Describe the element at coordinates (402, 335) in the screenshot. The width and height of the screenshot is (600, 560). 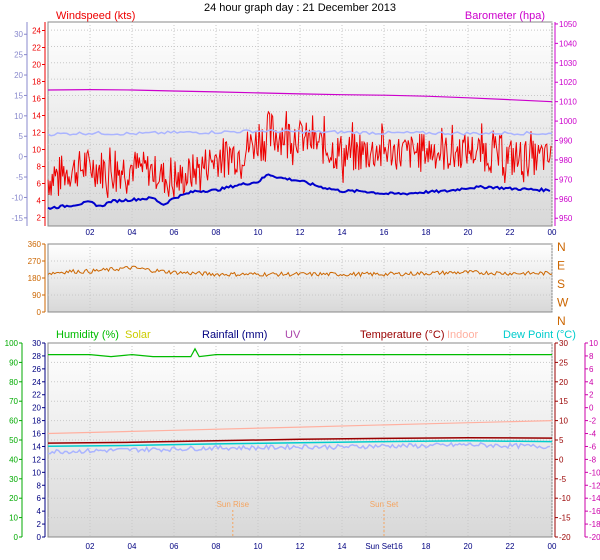
I see `legend-item: Temperature (°C)` at that location.